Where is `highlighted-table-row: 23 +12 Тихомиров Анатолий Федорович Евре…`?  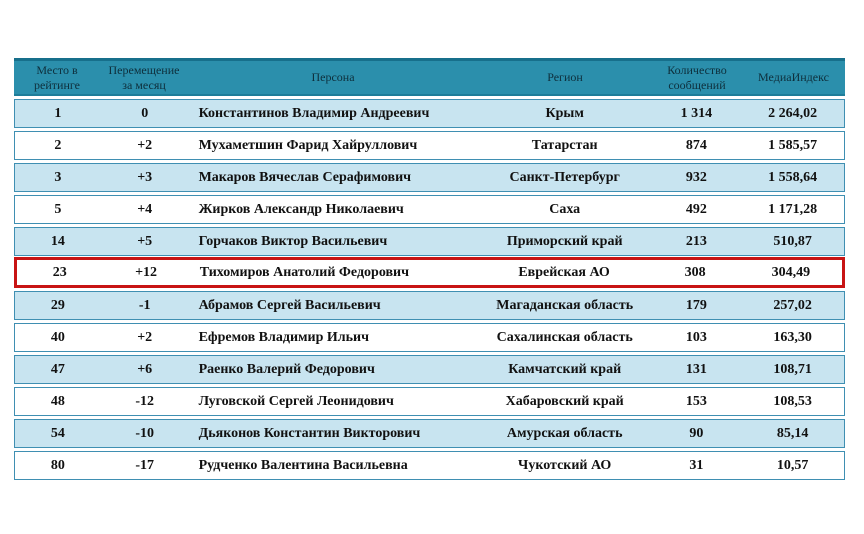
highlighted-table-row: 23 +12 Тихомиров Анатолий Федорович Евре… is located at coordinates (429, 272).